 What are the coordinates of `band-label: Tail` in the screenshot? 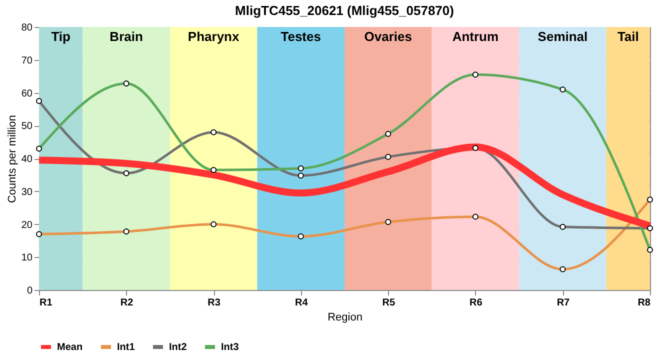 It's located at (628, 36).